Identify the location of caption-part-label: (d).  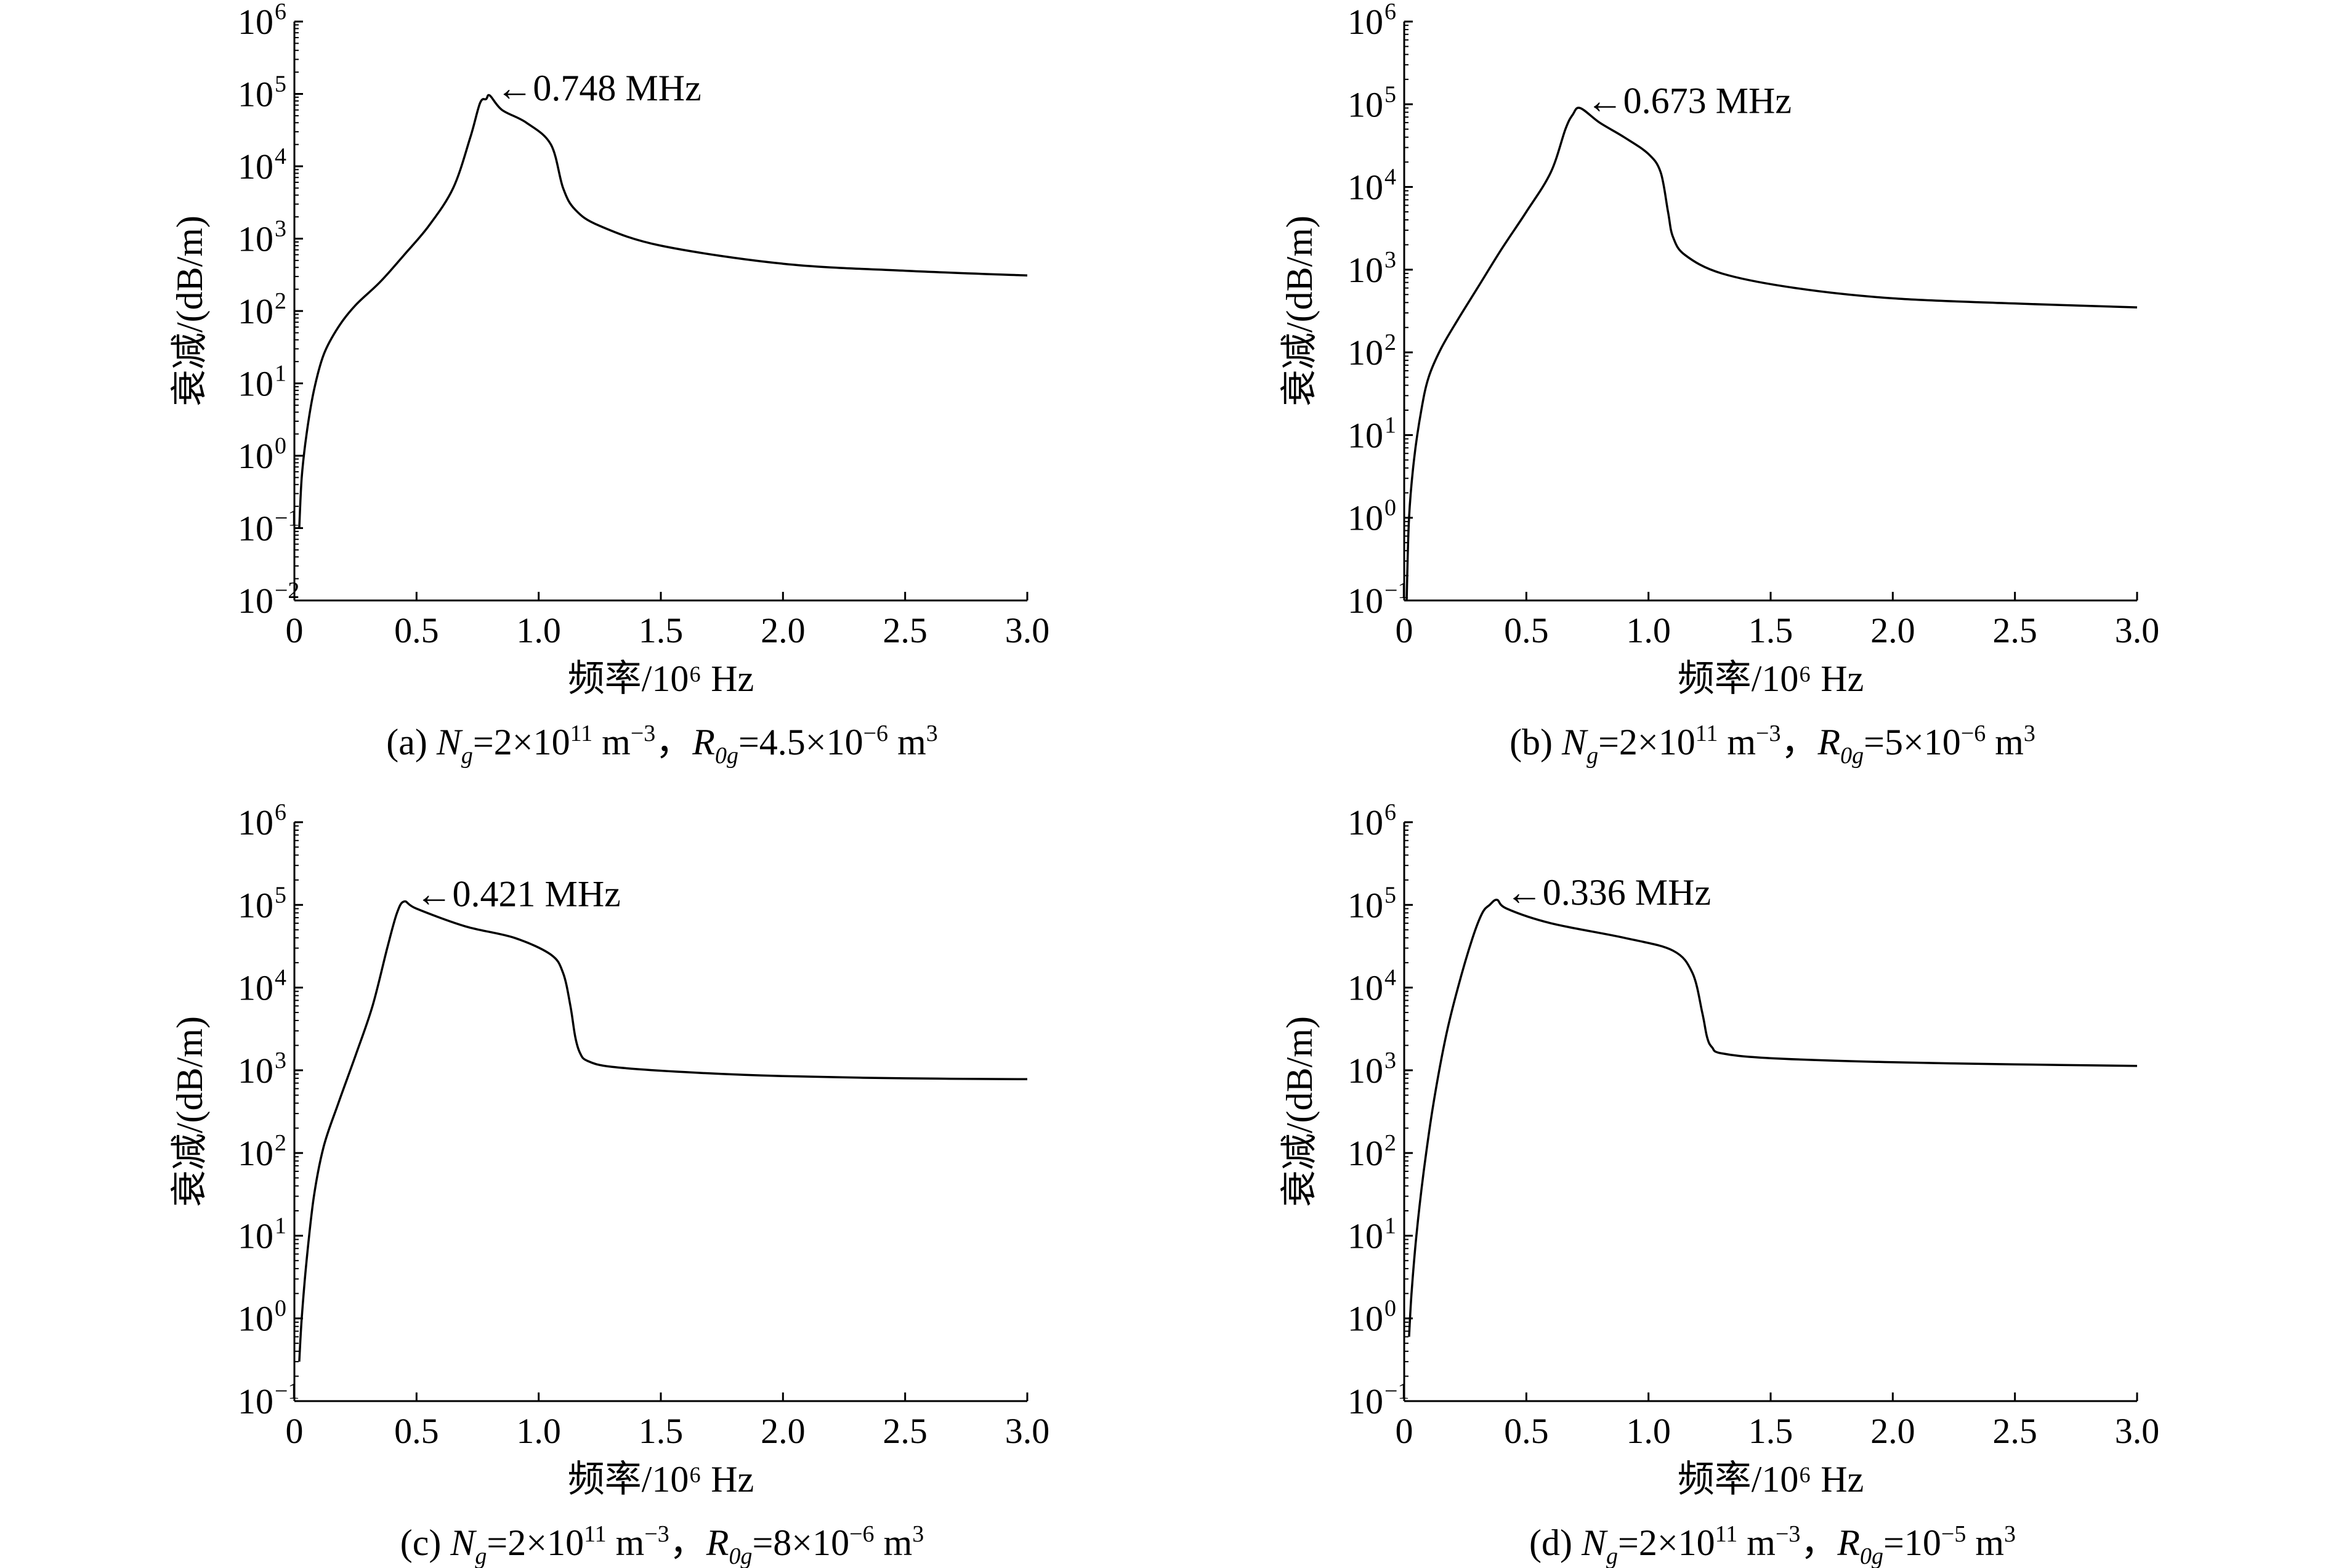
(1555, 1543).